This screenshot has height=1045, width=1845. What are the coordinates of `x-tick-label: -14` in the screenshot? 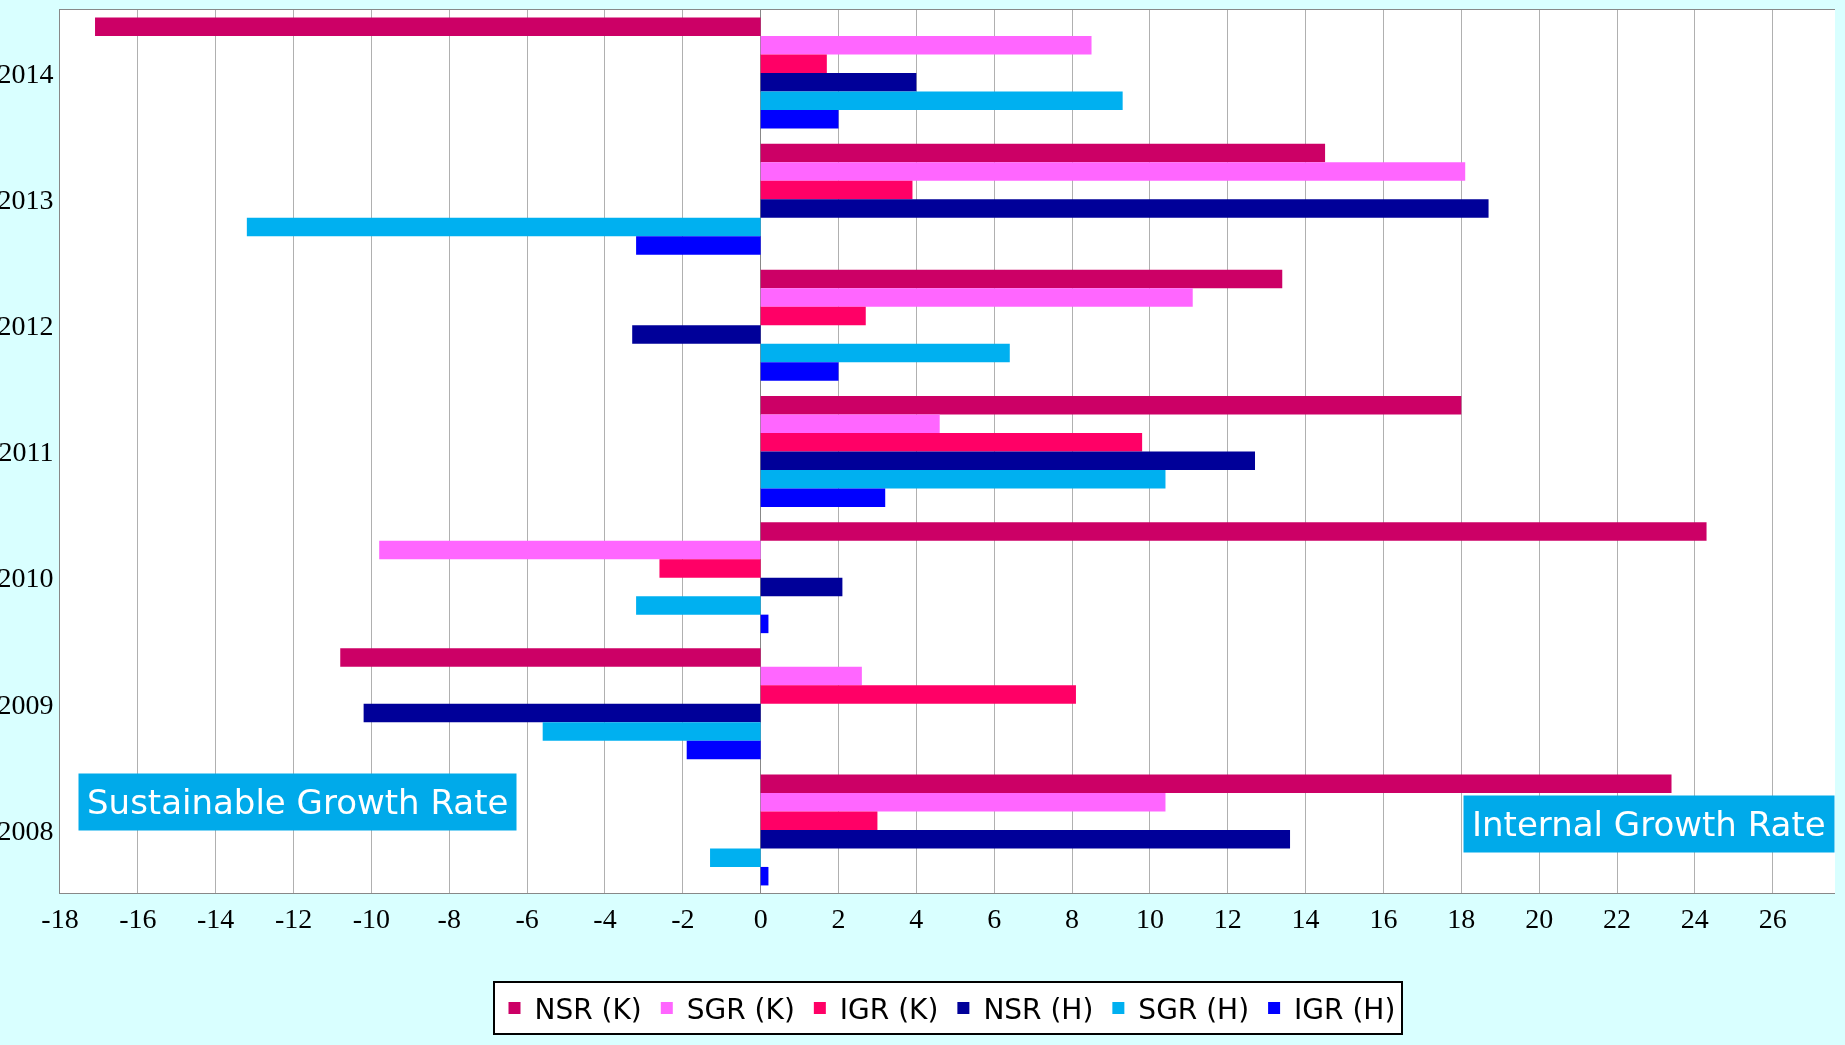 It's located at (216, 918).